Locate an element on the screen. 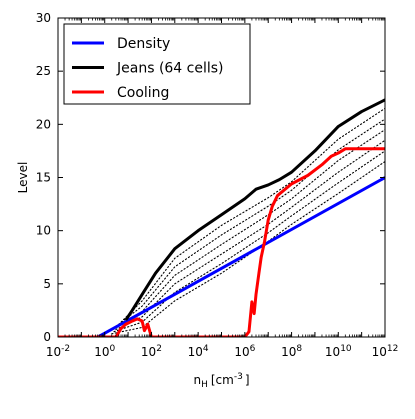 This screenshot has height=419, width=415. legend: Density Jeans (64 cells) Cooling is located at coordinates (157, 64).